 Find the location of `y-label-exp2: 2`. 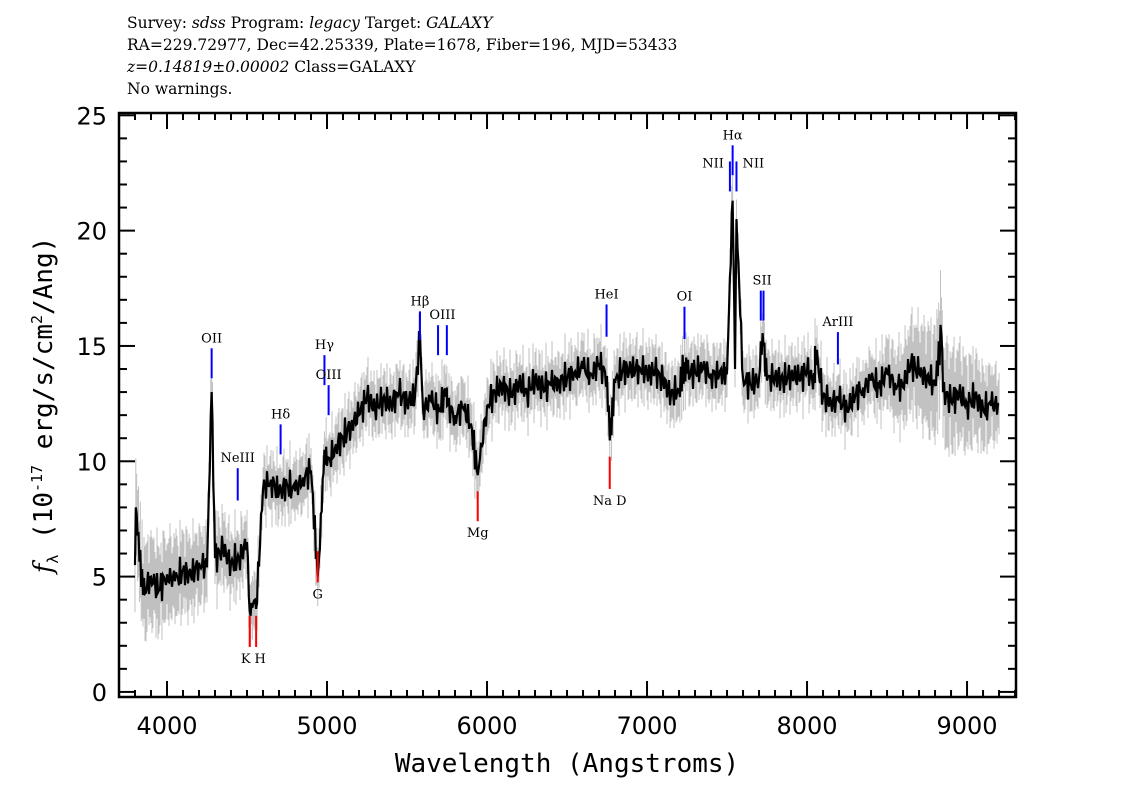

y-label-exp2: 2 is located at coordinates (37, 319).